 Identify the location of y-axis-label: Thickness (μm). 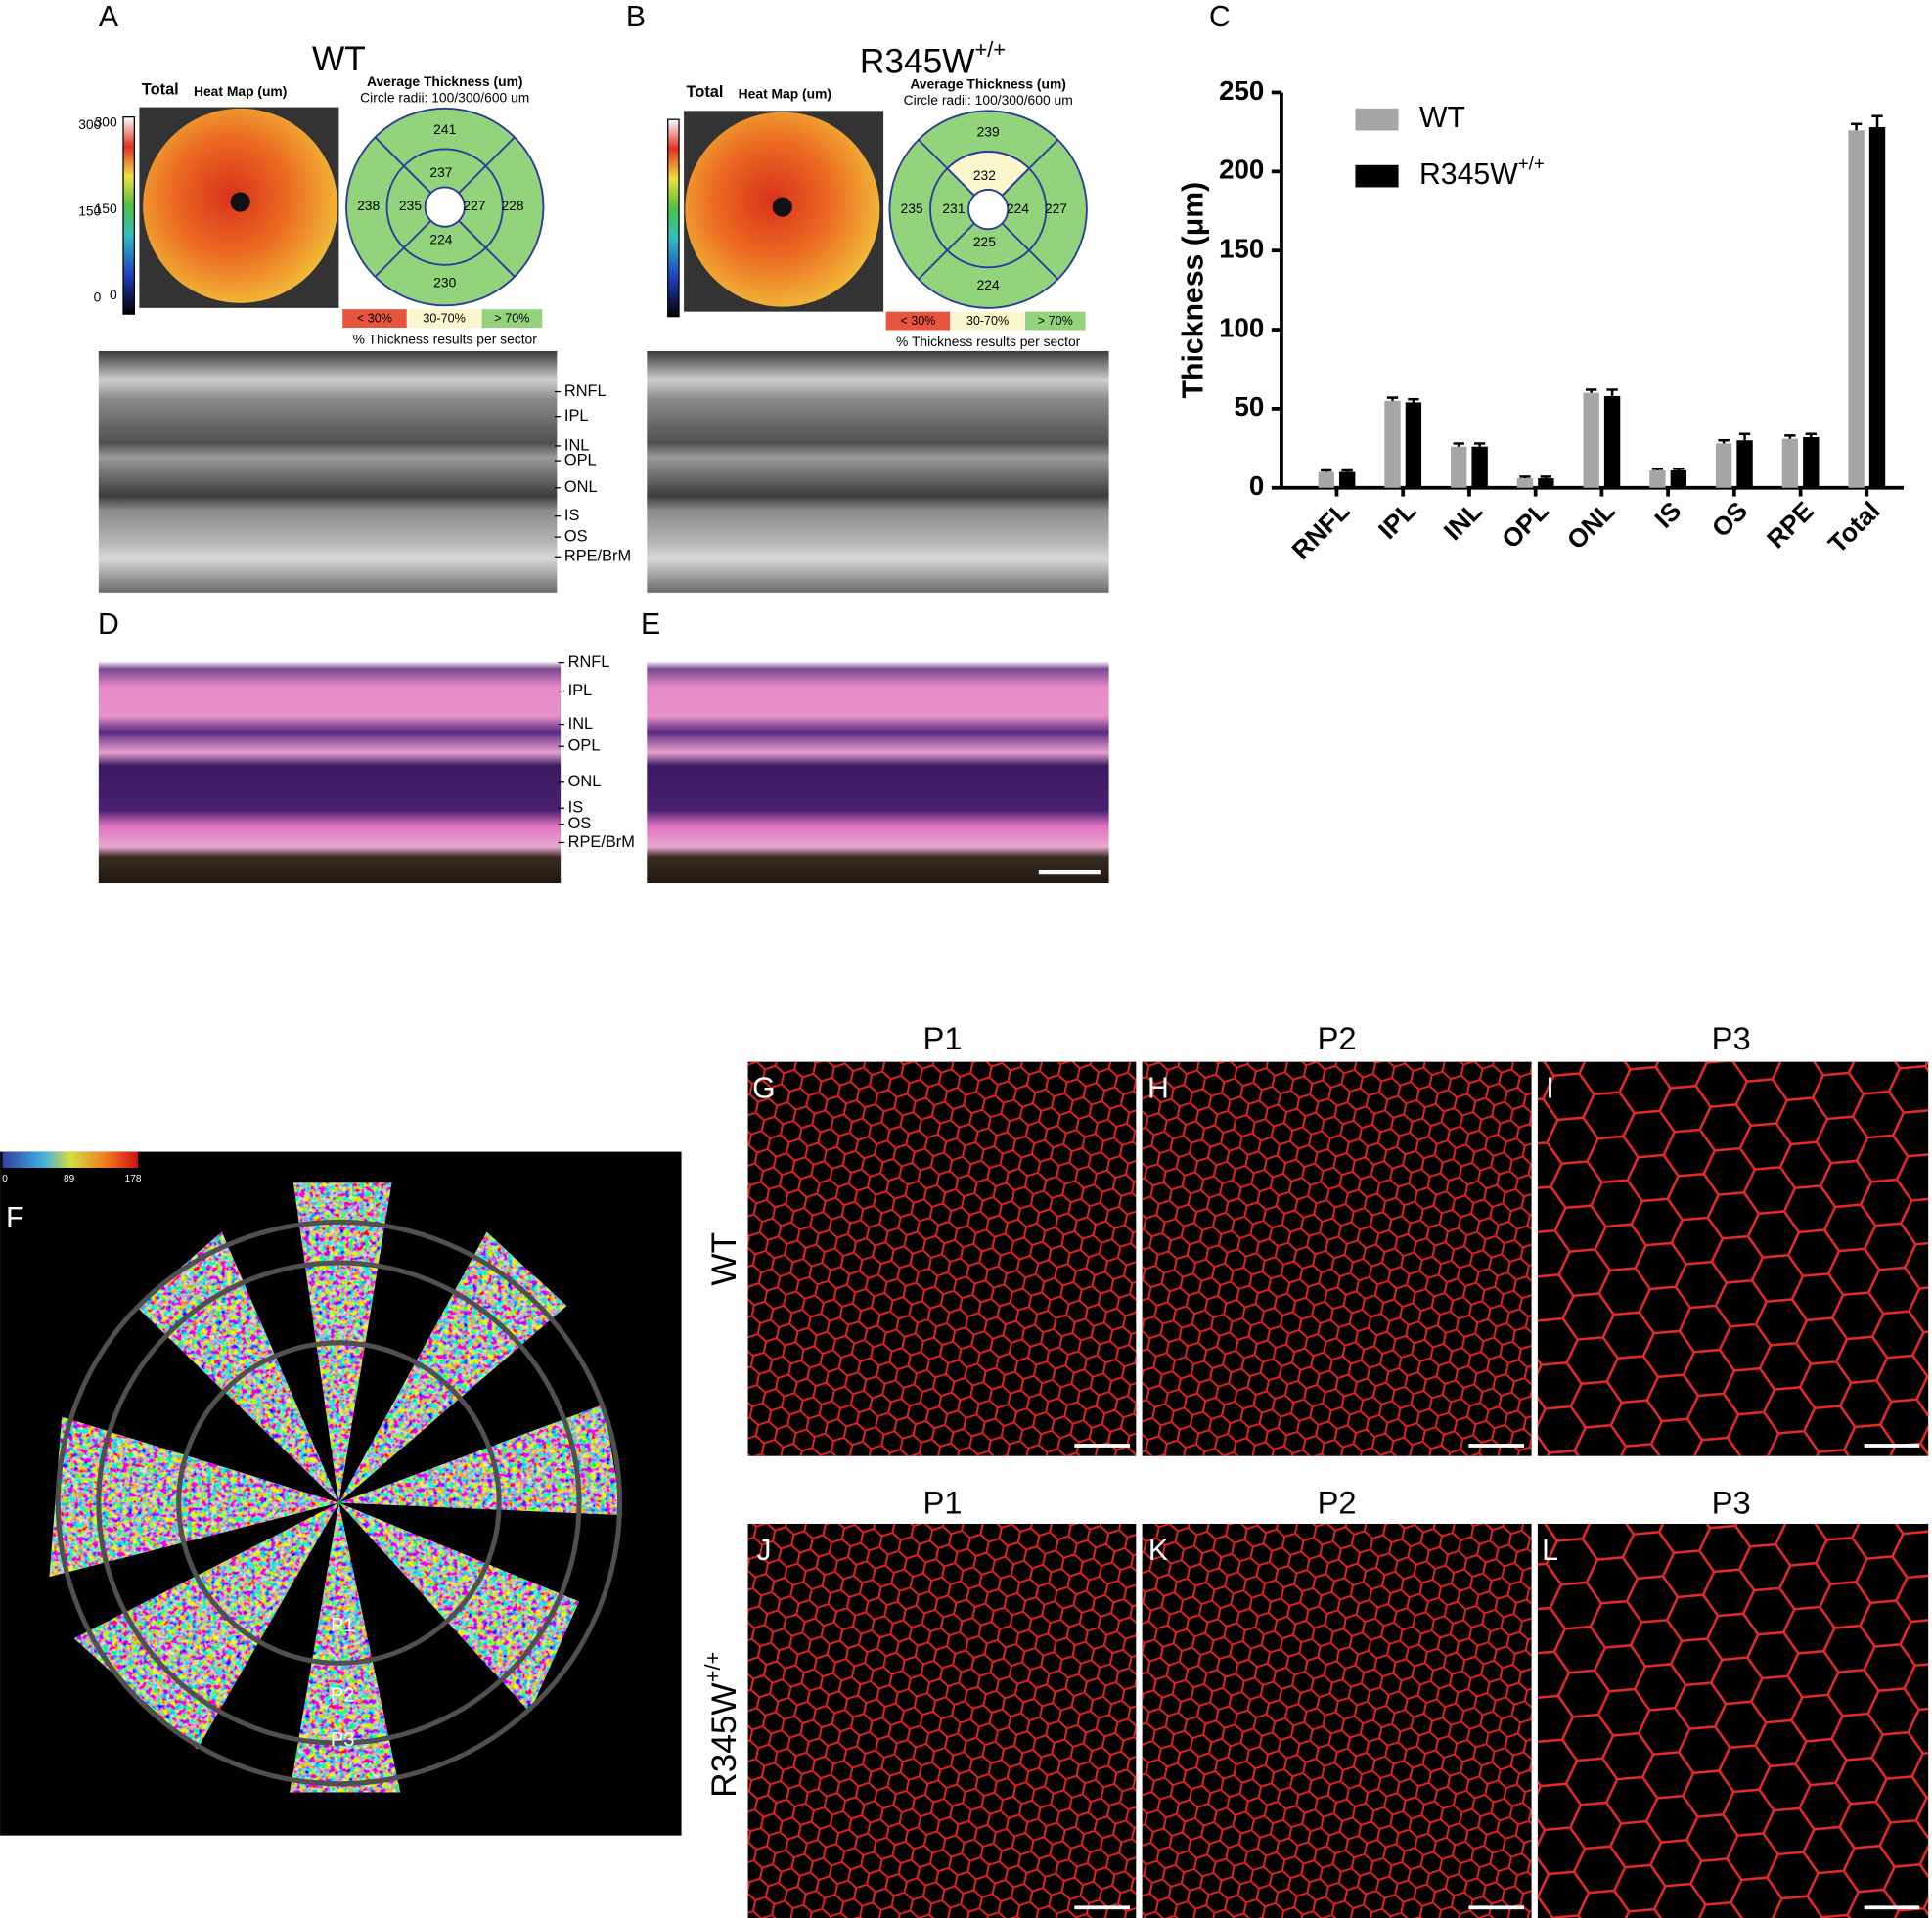
(1194, 290).